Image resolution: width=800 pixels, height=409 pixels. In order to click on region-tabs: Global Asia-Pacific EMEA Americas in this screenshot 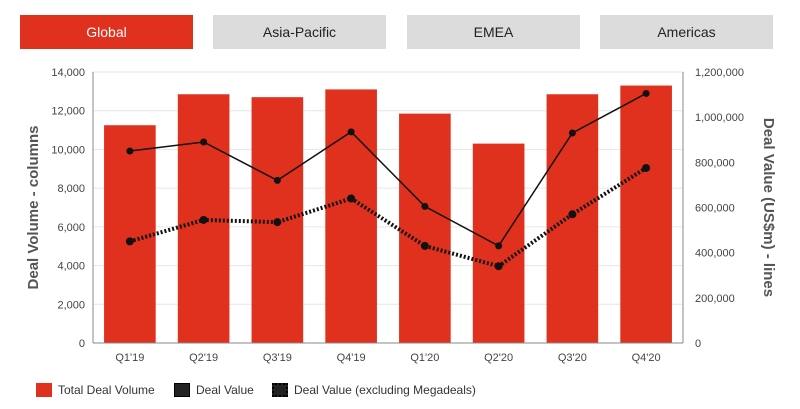, I will do `click(397, 32)`.